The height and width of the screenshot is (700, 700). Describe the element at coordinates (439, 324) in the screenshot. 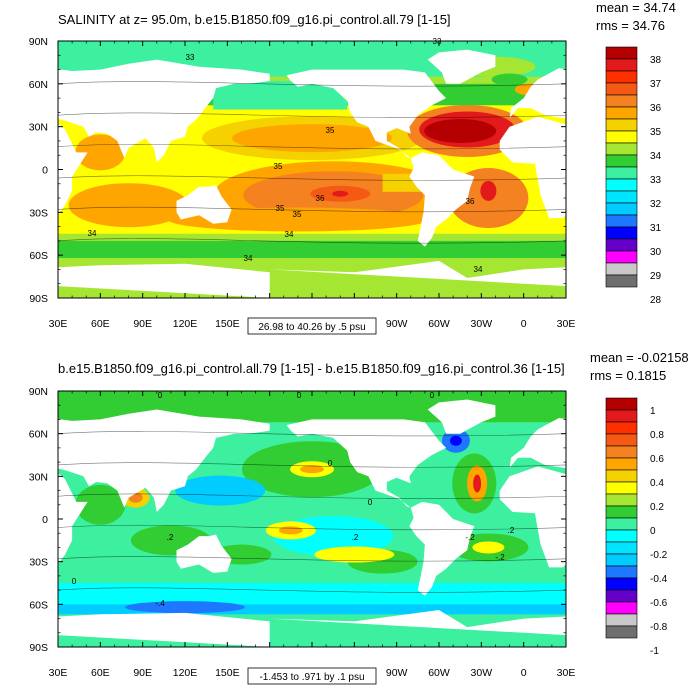

I see `x-tick-label: 60W` at that location.